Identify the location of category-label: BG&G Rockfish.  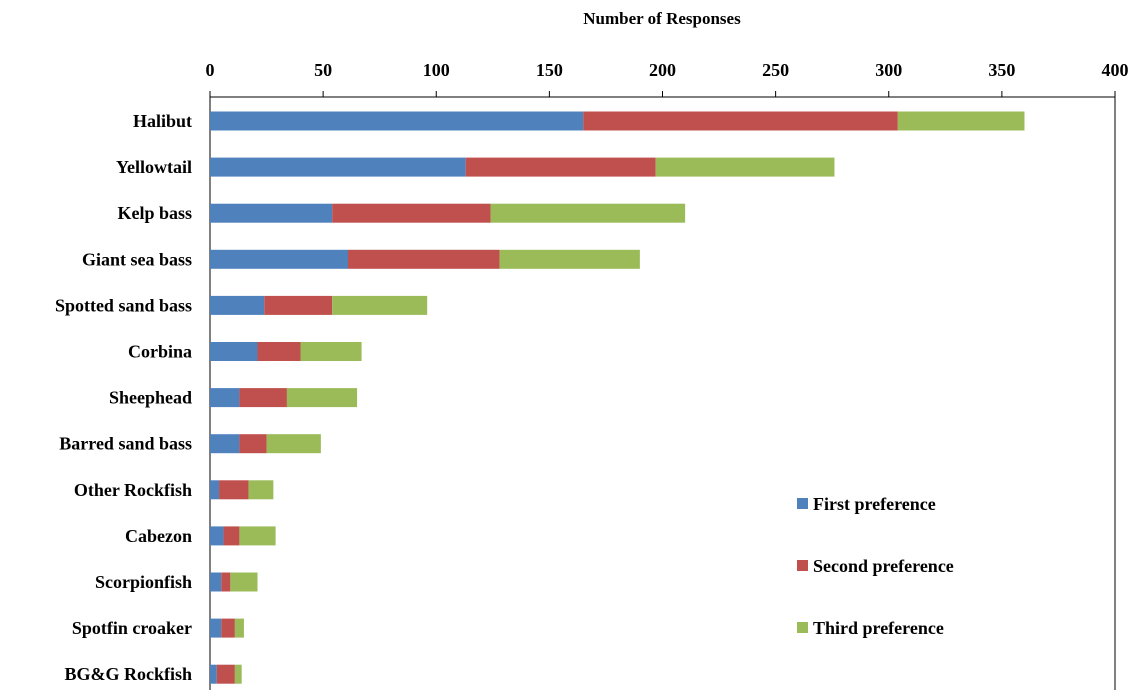
(128, 674).